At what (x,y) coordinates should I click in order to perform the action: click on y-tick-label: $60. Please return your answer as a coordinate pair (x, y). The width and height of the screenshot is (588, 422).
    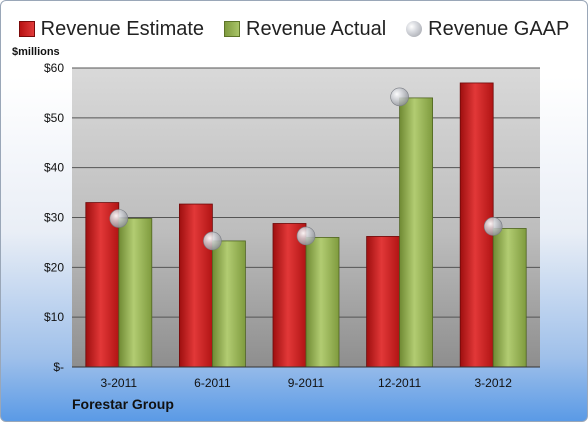
    Looking at the image, I should click on (54, 68).